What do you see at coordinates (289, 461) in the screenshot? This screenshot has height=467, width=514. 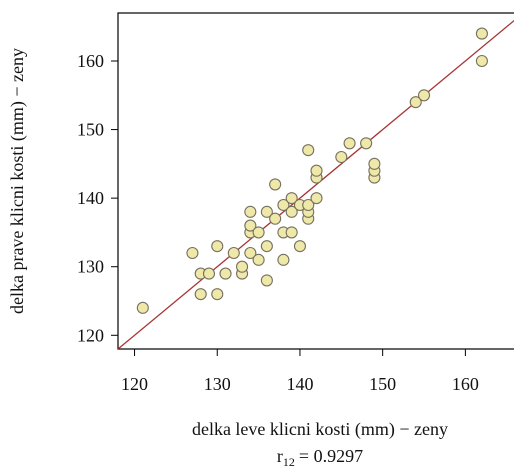 I see `correlation-subscript: 12` at bounding box center [289, 461].